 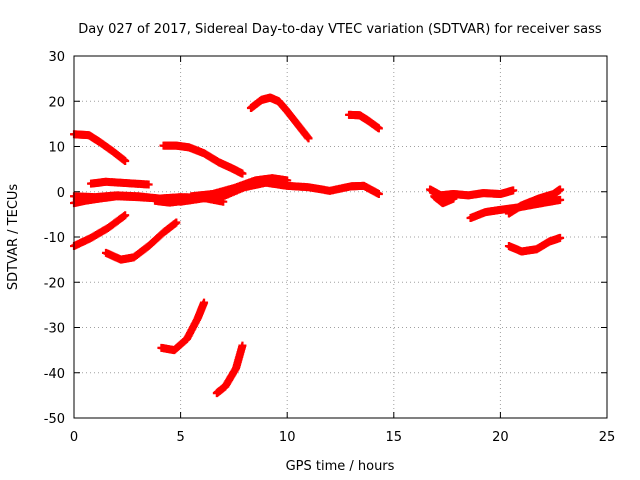 I want to click on y-tick-label: 20, so click(x=56, y=102).